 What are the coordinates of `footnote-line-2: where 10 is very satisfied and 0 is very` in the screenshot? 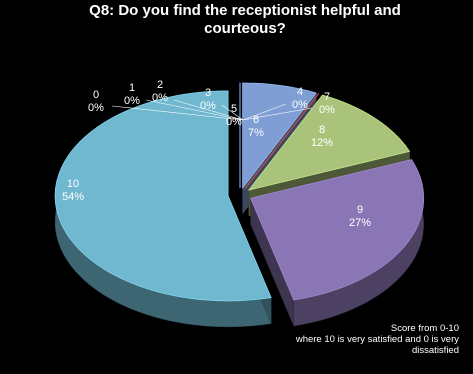 It's located at (377, 339).